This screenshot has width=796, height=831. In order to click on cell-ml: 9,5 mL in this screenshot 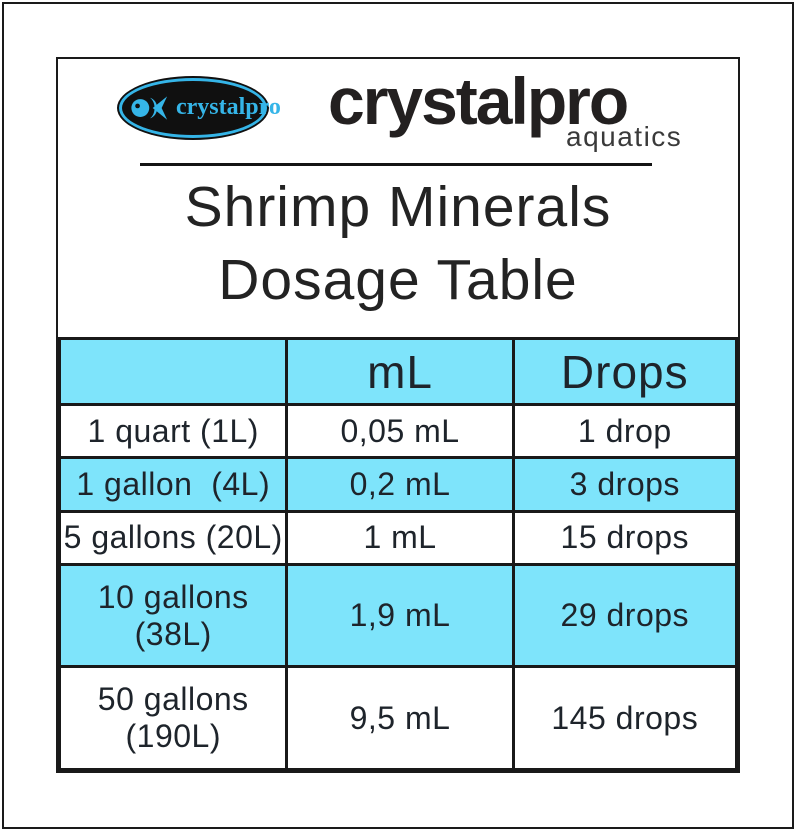, I will do `click(400, 718)`.